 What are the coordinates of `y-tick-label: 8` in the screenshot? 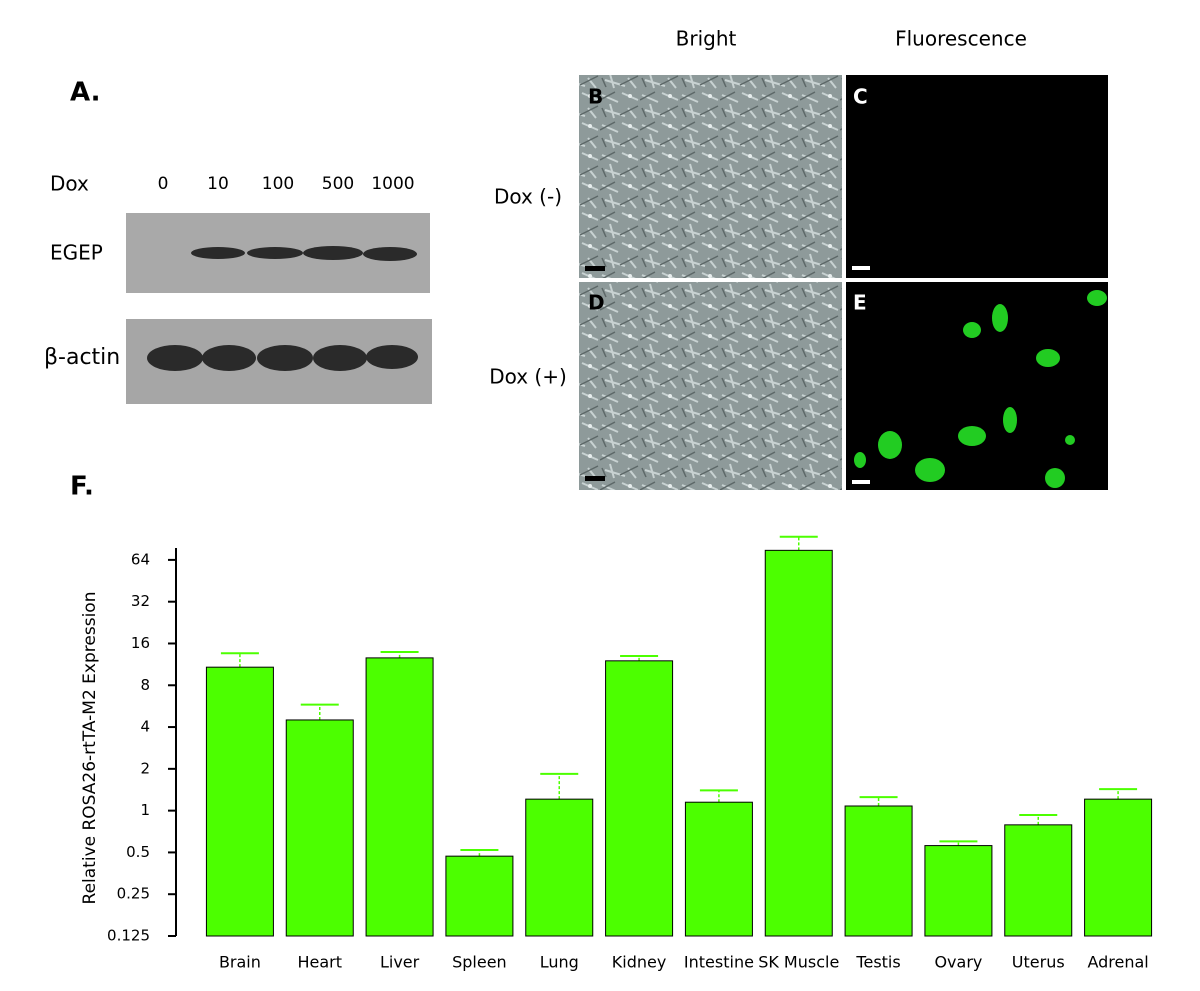 It's located at (145, 685).